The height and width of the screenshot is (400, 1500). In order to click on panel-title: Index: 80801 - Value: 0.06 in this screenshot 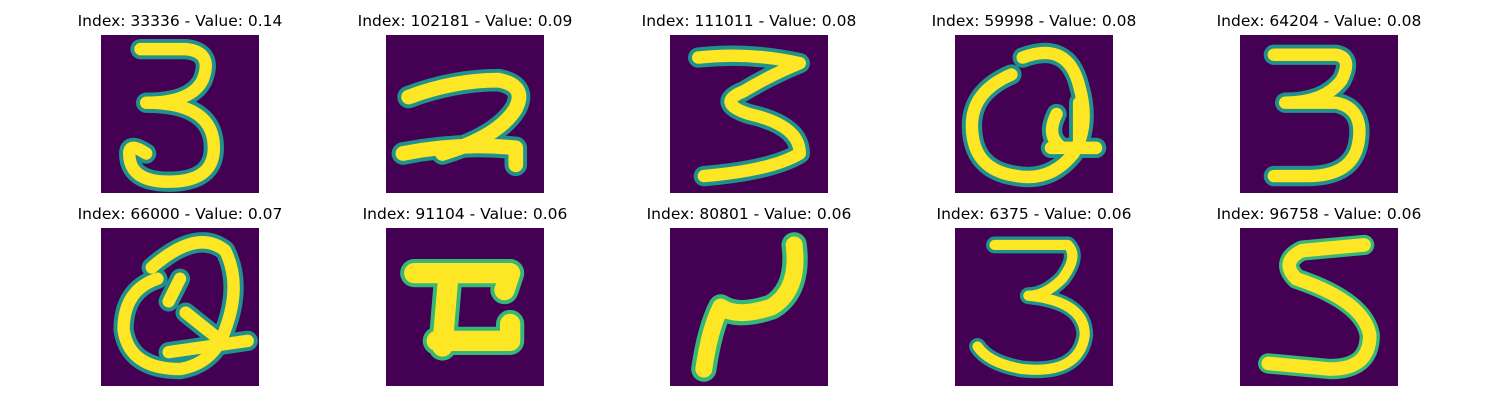, I will do `click(749, 214)`.